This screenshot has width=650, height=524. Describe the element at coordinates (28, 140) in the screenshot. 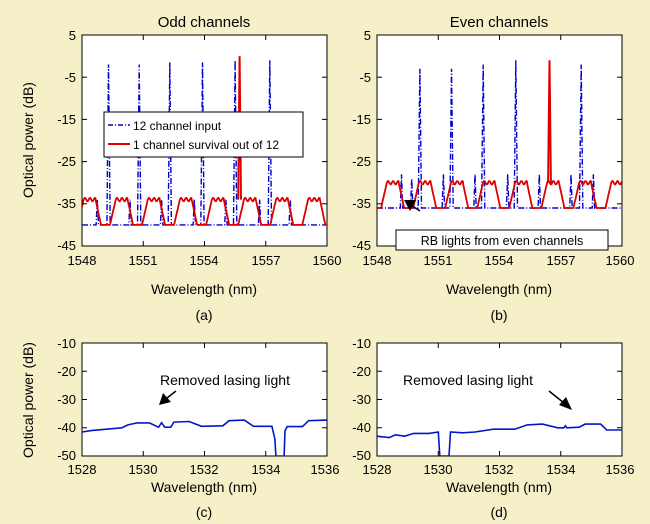

I see `y-axis-label-a: Optical power (dB)` at that location.